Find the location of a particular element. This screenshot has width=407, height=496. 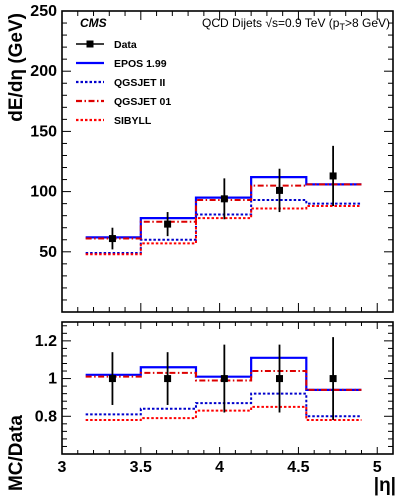

top-series-sibyll is located at coordinates (223, 230).